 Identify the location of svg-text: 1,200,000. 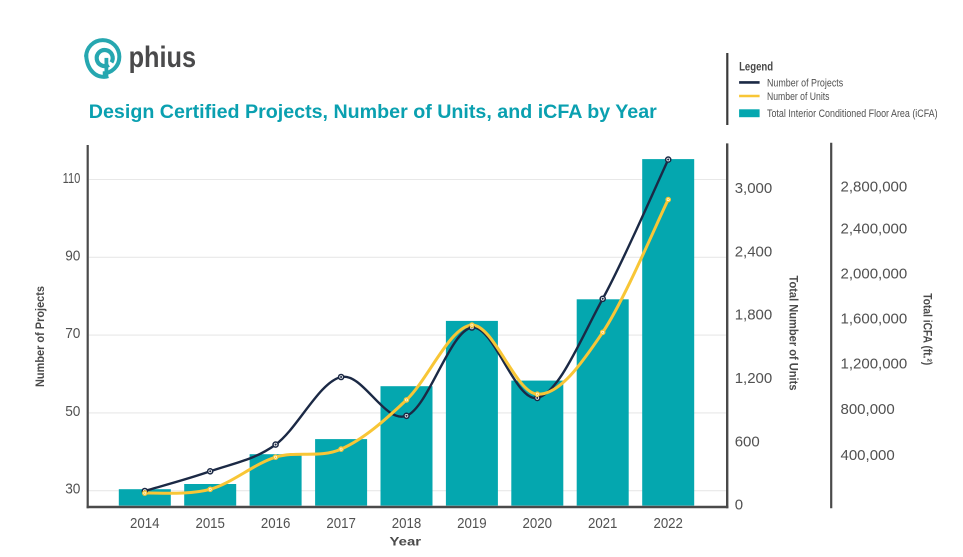
(874, 363).